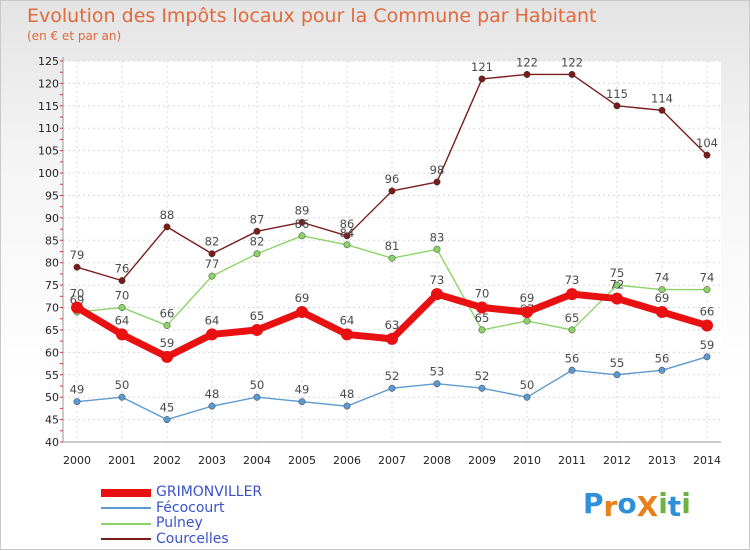 The height and width of the screenshot is (551, 750). What do you see at coordinates (52, 420) in the screenshot?
I see `y-tick-label: 45` at bounding box center [52, 420].